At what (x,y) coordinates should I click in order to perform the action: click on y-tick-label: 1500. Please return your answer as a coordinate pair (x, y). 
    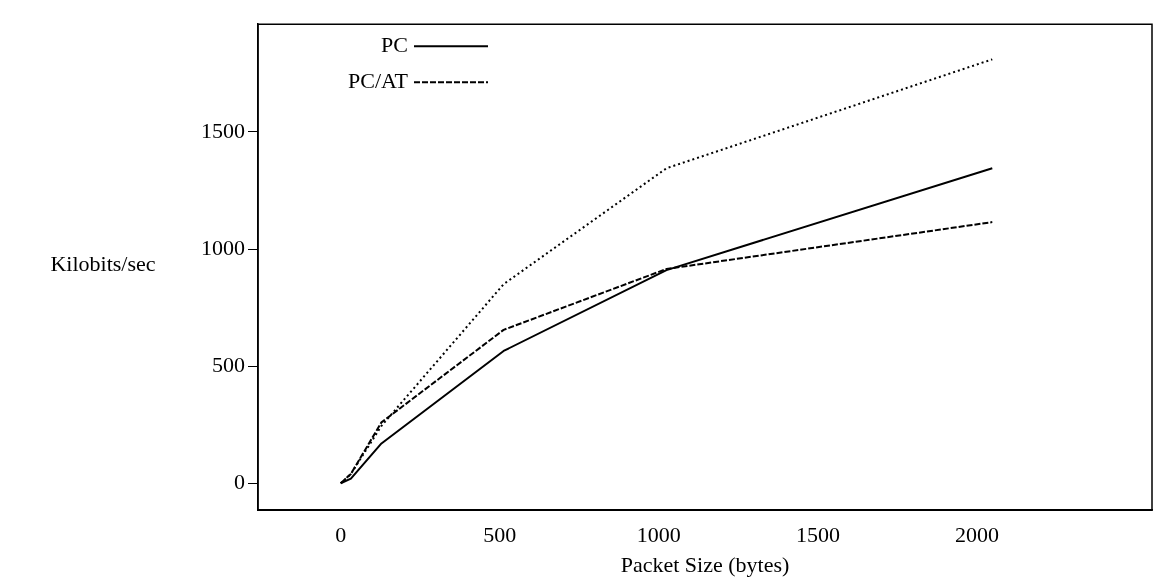
    Looking at the image, I should click on (223, 130).